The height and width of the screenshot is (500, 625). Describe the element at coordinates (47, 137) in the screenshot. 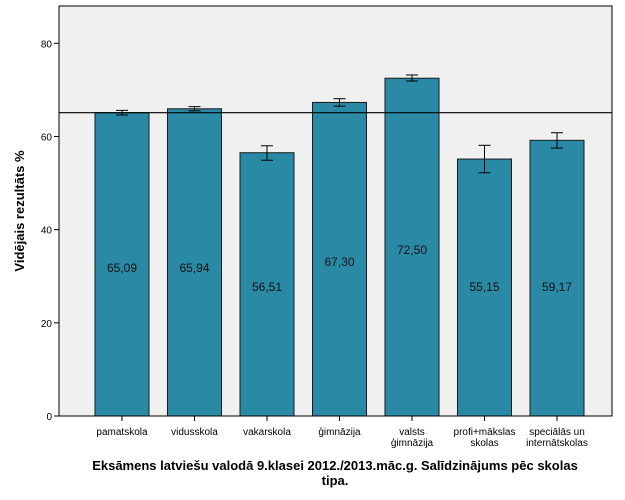

I see `y-tick-label: 60` at that location.